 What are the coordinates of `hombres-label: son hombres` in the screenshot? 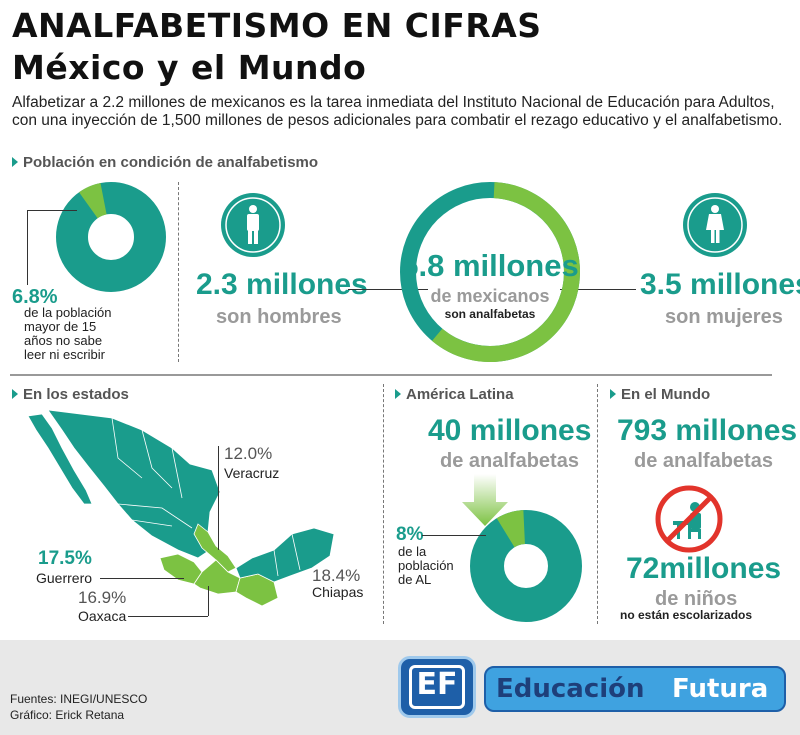 It's located at (279, 317).